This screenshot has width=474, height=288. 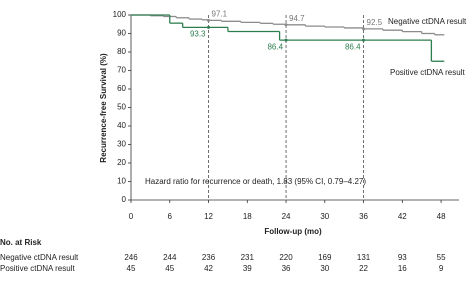 I want to click on y-tick-label: 90, so click(x=121, y=33).